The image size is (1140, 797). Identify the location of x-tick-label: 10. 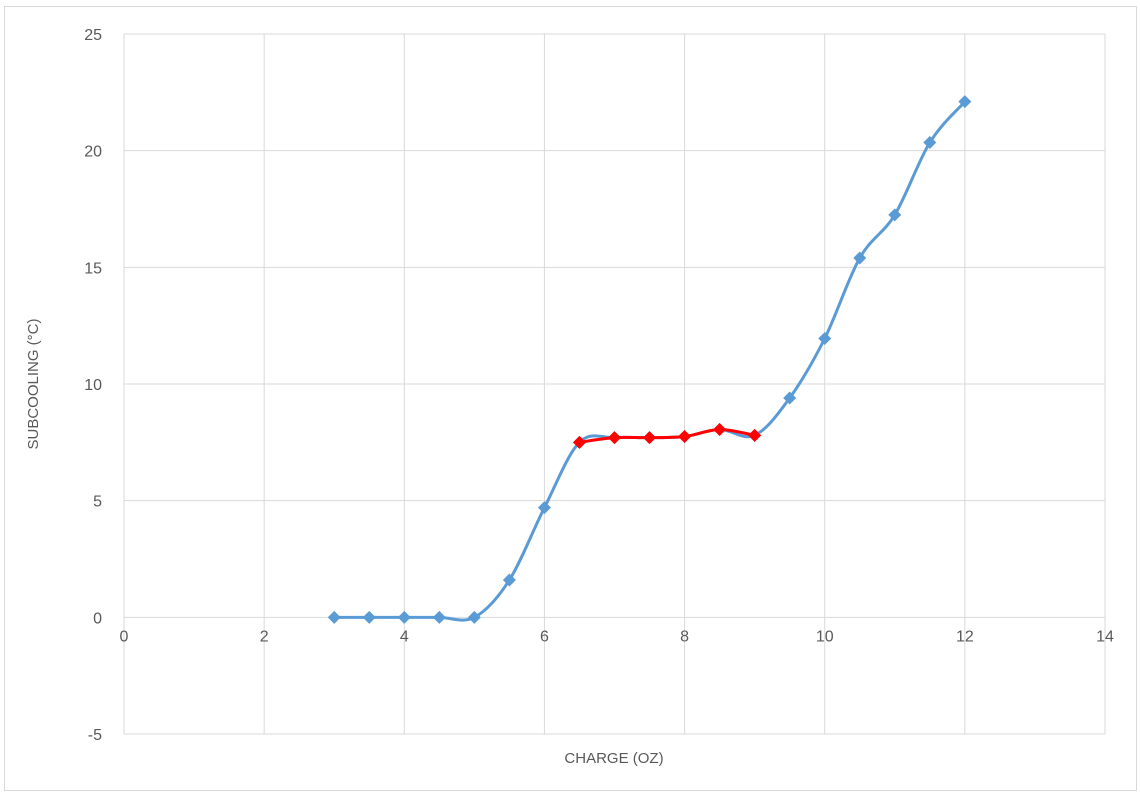
(825, 636).